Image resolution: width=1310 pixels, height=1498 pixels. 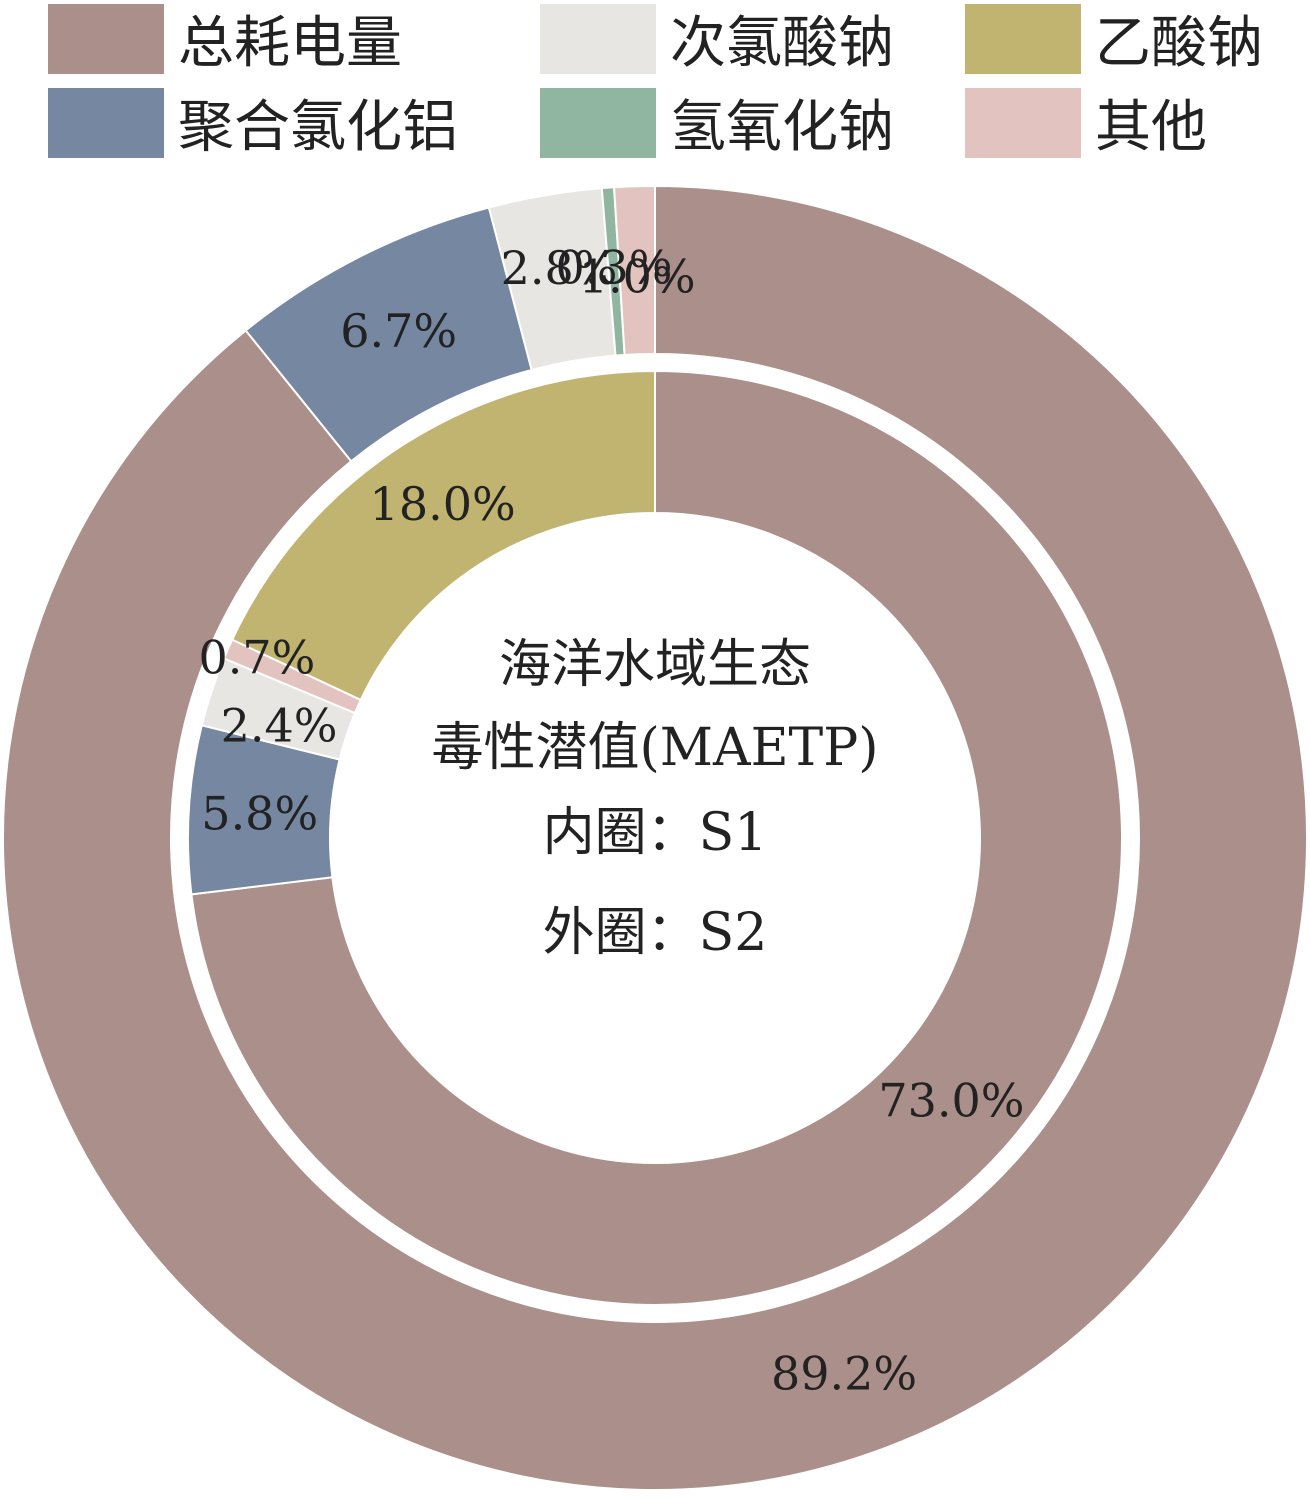 What do you see at coordinates (614, 267) in the screenshot?
I see `slice-label: 0.3%` at bounding box center [614, 267].